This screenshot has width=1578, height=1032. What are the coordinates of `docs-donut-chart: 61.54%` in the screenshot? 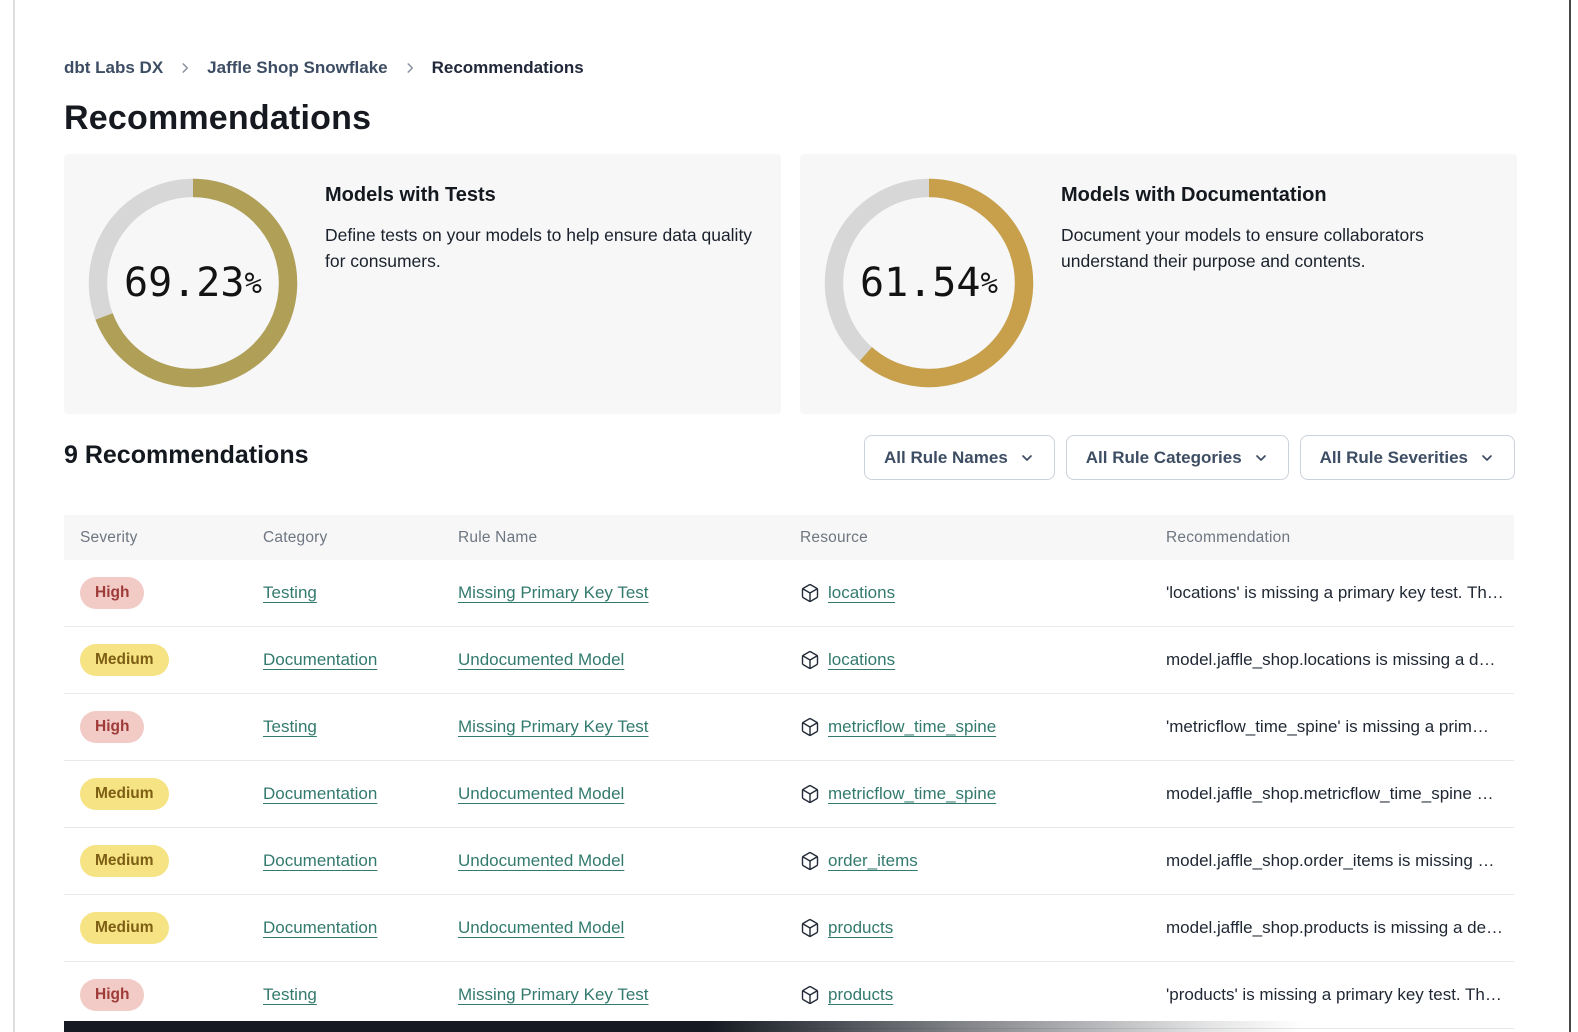 It's located at (929, 283).